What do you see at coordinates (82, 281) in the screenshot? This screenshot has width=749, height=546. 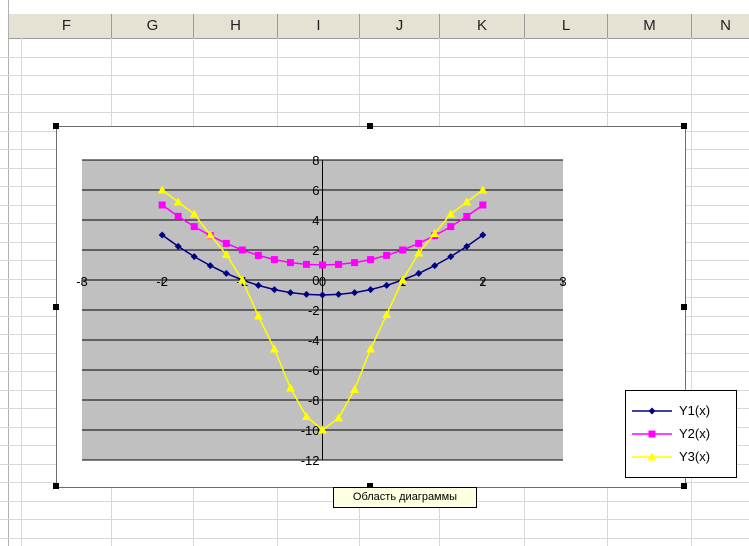 I see `x-tick-label: -3` at bounding box center [82, 281].